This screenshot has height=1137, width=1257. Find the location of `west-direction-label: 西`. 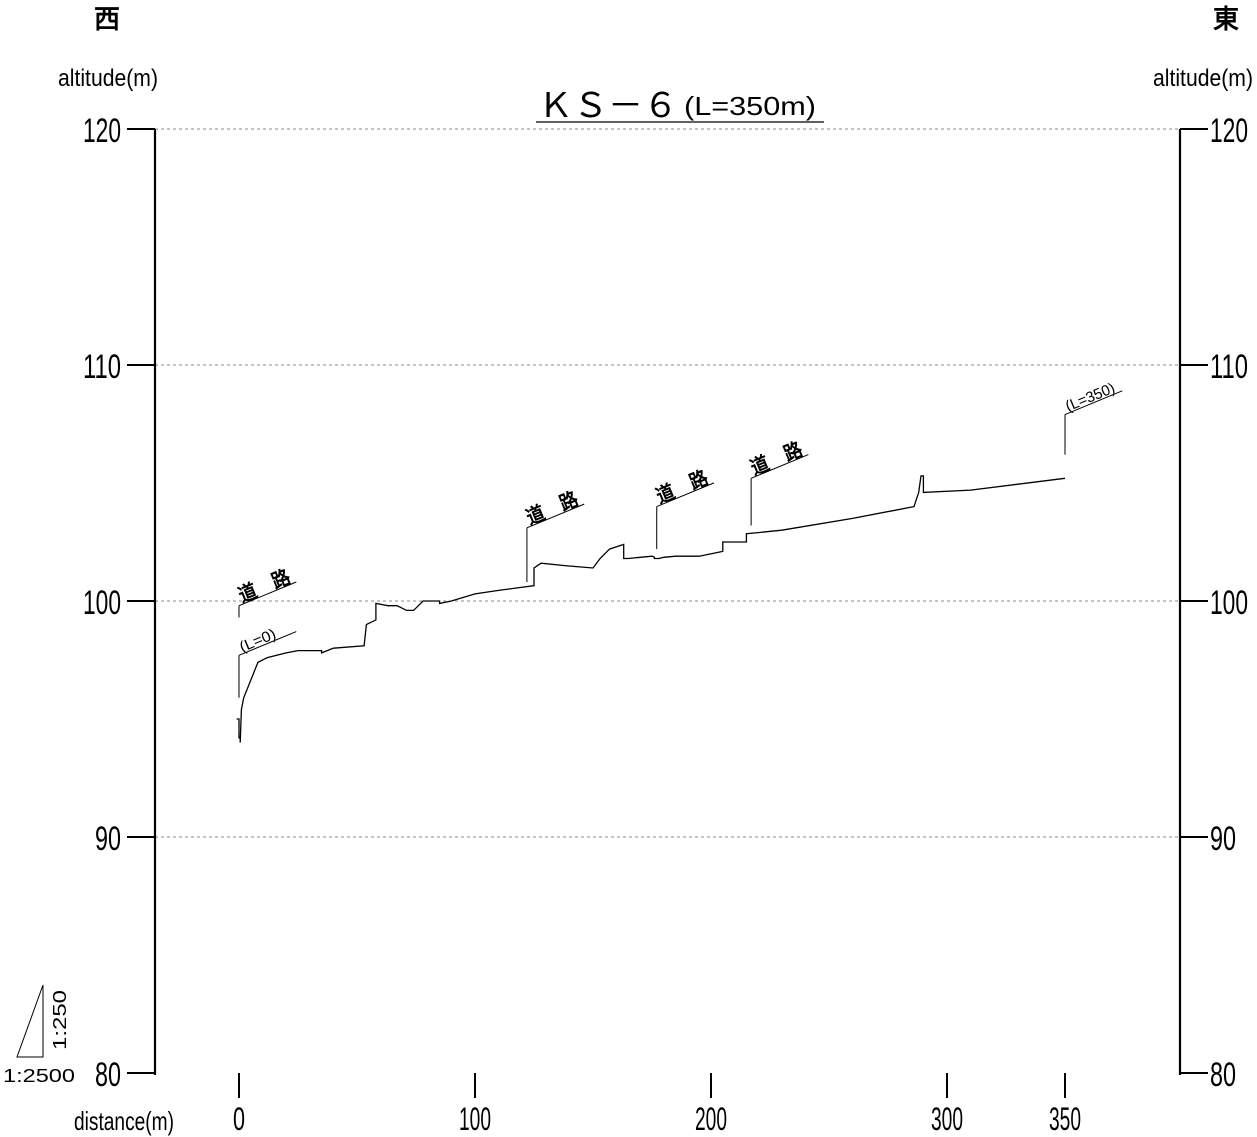

west-direction-label: 西 is located at coordinates (107, 20).